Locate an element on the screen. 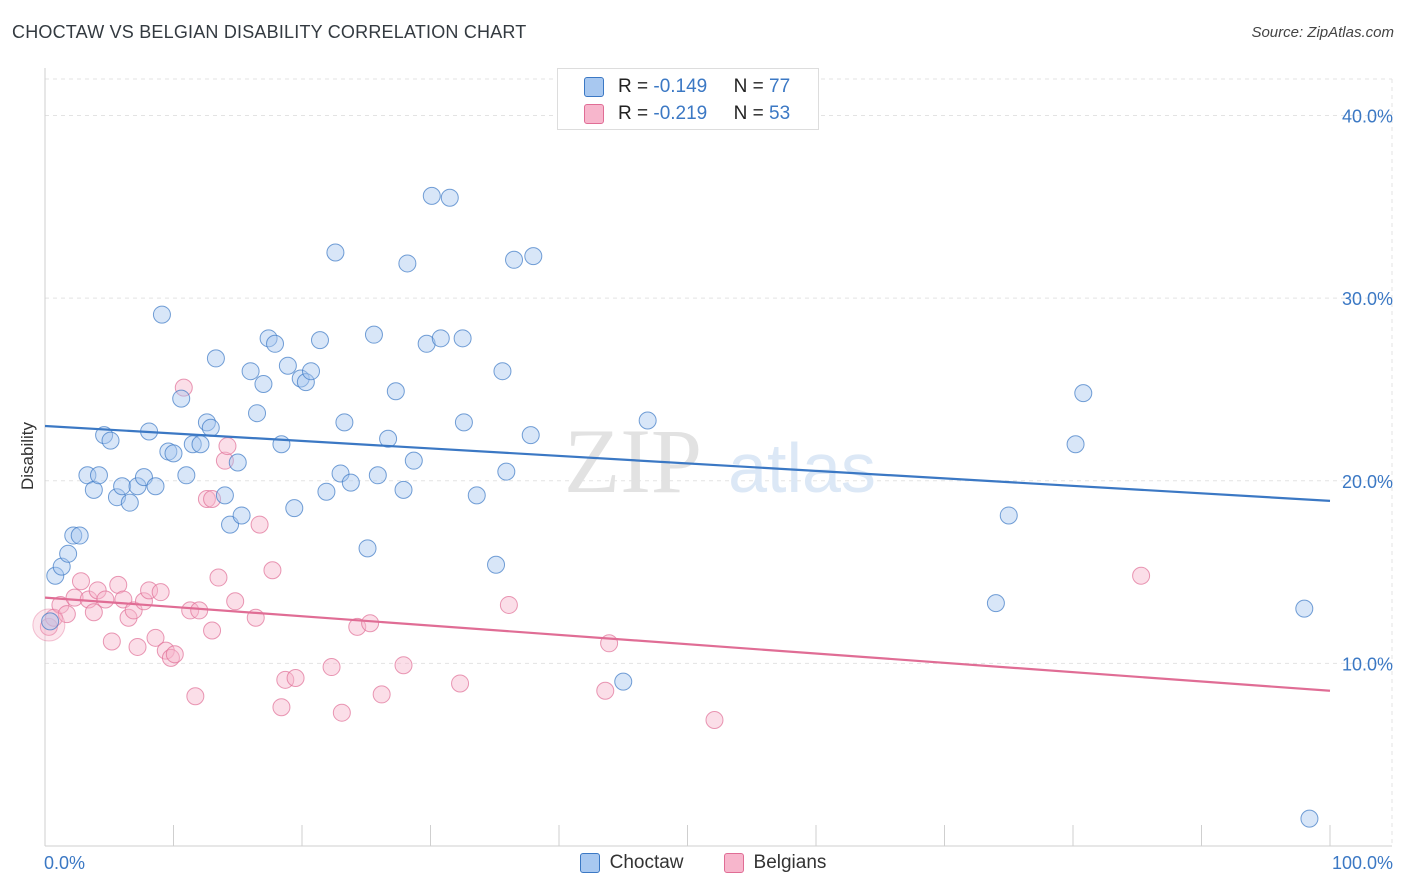 This screenshot has width=1406, height=892. belgians-swatch is located at coordinates (594, 114).